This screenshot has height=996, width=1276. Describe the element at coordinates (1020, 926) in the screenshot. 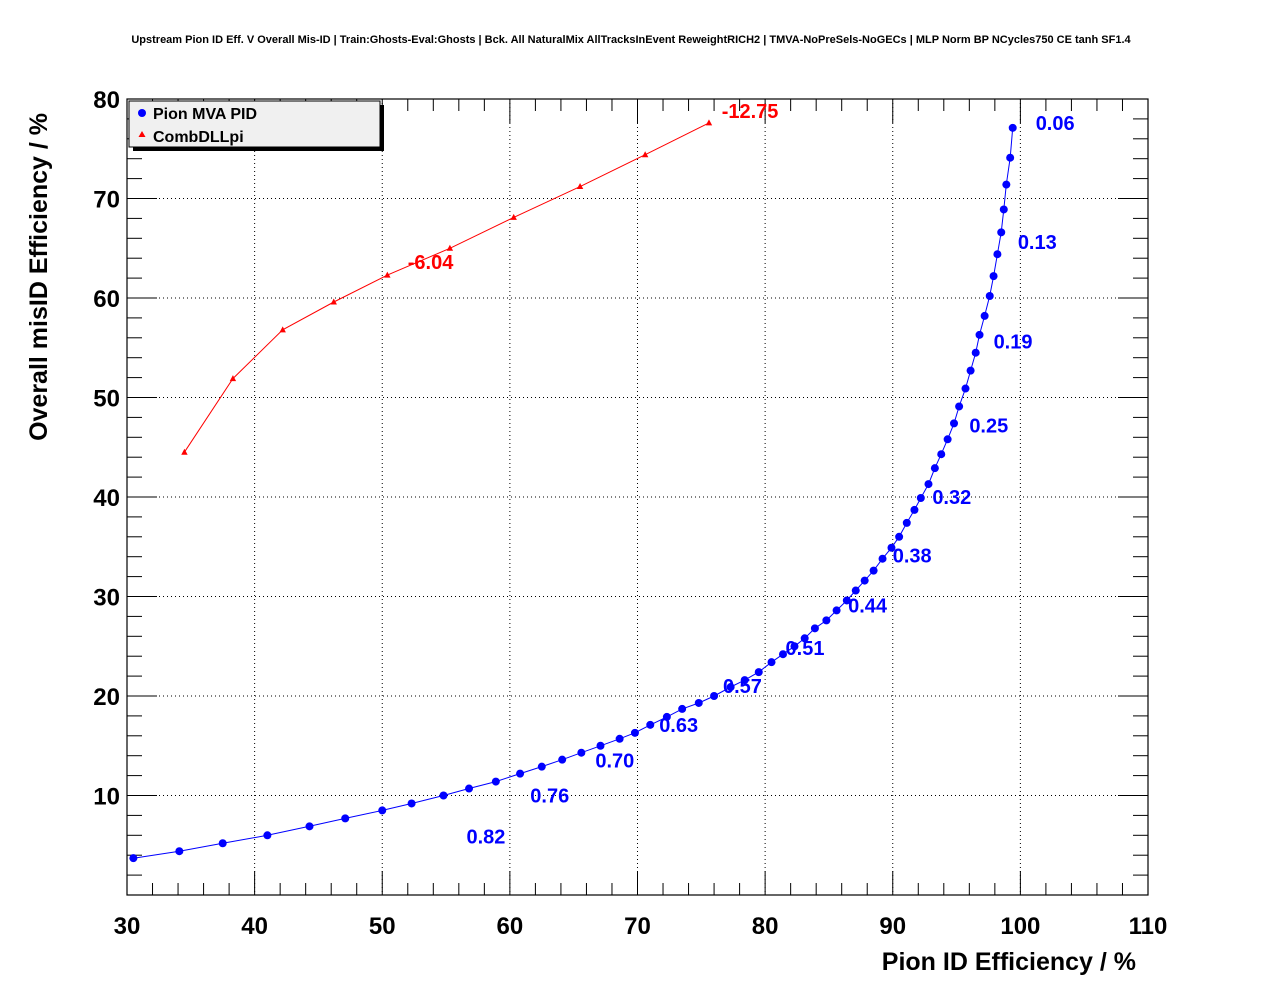

I see `x-tick-label: 100` at that location.